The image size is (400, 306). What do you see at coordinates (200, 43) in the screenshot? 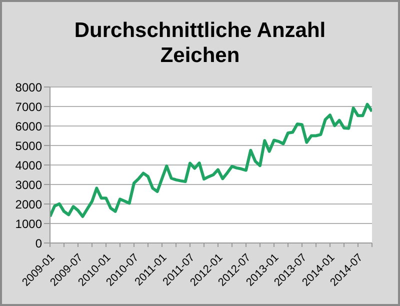
I see `chart-title: Durchschnittliche Anzahl Zeichen` at bounding box center [200, 43].